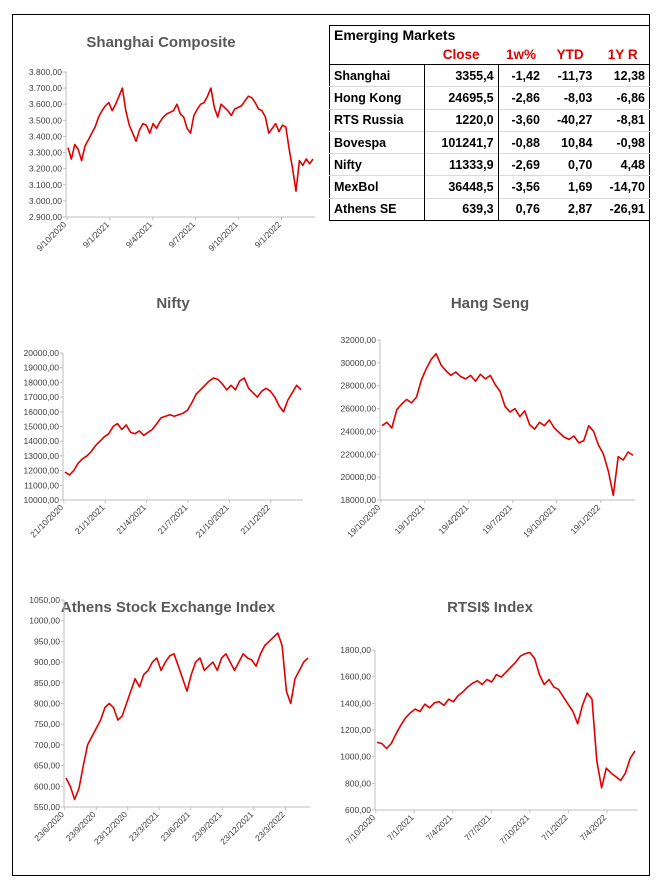  Describe the element at coordinates (461, 54) in the screenshot. I see `header-close: Close` at that location.